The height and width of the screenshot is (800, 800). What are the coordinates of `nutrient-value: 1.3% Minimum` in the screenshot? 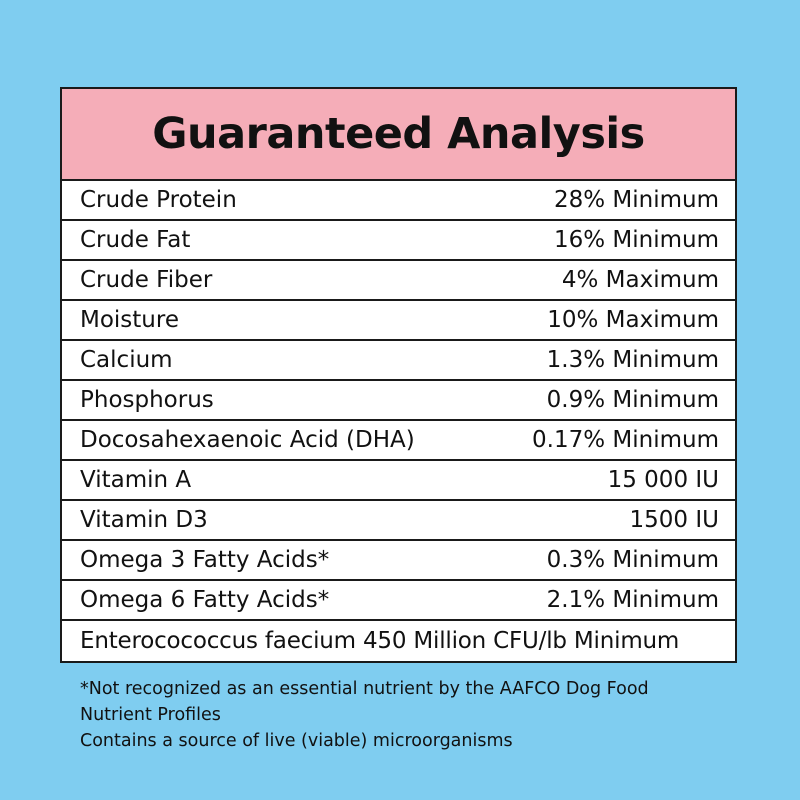 It's located at (632, 360).